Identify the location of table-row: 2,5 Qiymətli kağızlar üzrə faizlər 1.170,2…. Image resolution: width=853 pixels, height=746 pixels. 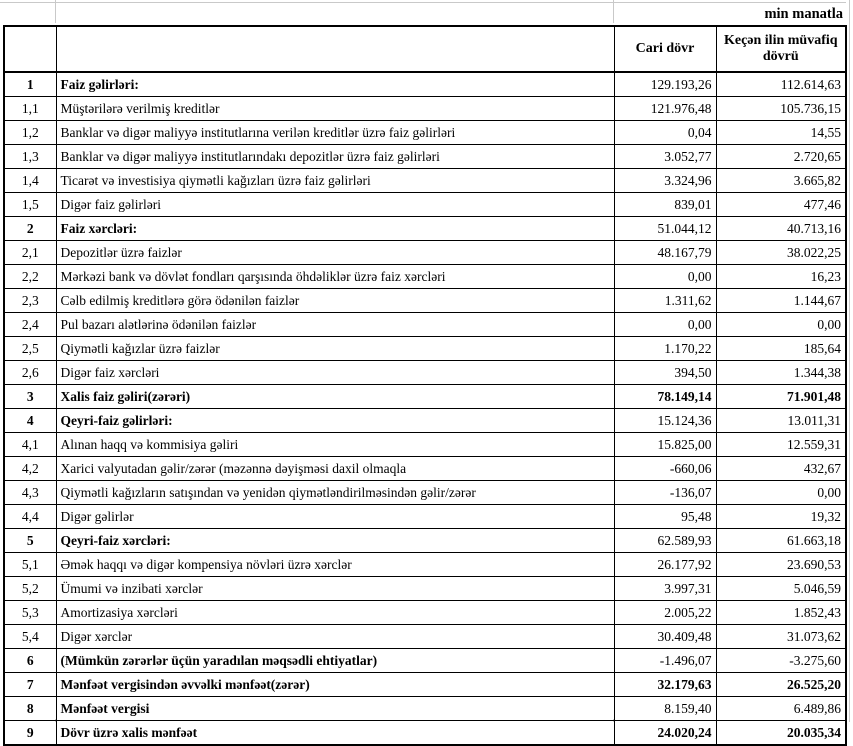
(425, 348).